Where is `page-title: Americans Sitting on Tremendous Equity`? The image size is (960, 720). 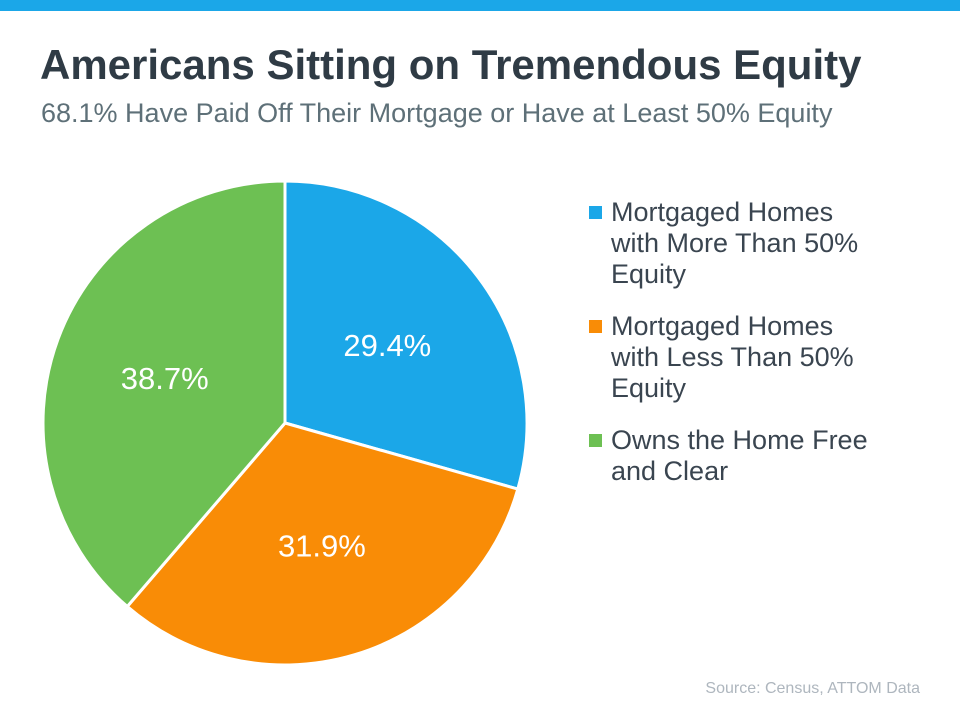 page-title: Americans Sitting on Tremendous Equity is located at coordinates (451, 64).